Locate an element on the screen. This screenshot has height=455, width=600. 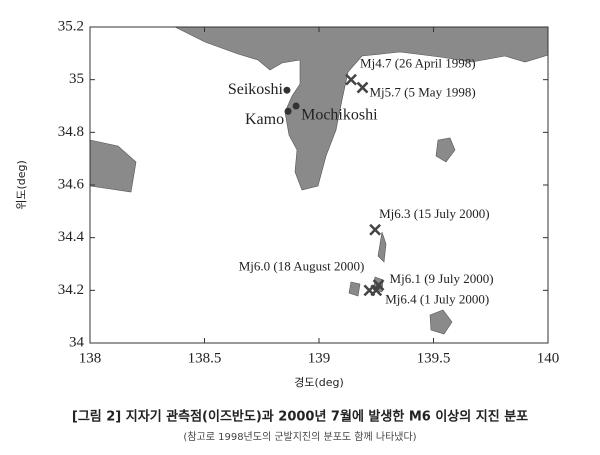
land is located at coordinates (113, 166).